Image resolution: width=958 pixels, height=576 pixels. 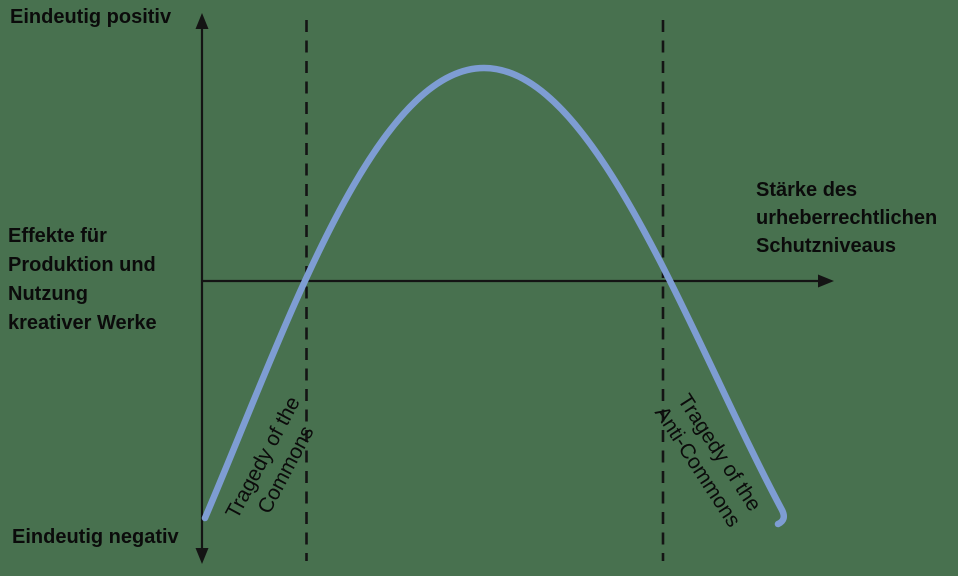 I want to click on y-axis-min-label: Eindeutig negativ, so click(x=95, y=537).